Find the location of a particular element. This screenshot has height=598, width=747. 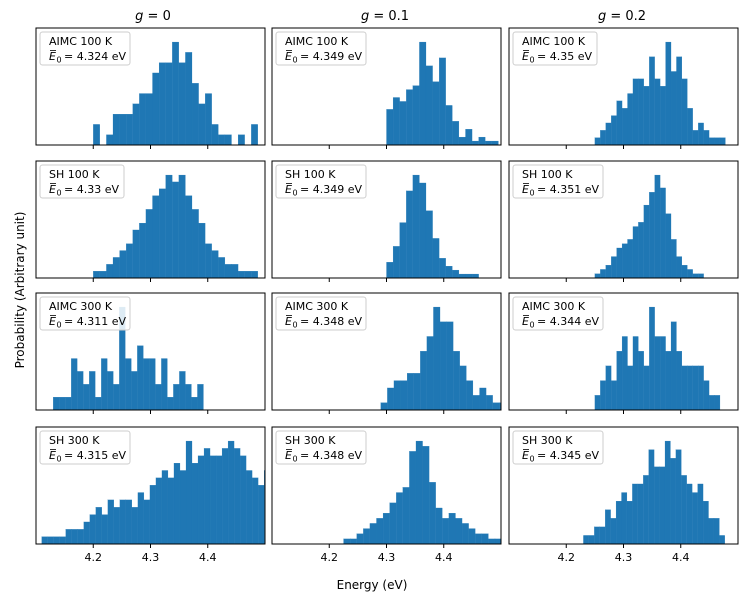

legend-energy: E 0 = 4.315 eV is located at coordinates (87, 456).